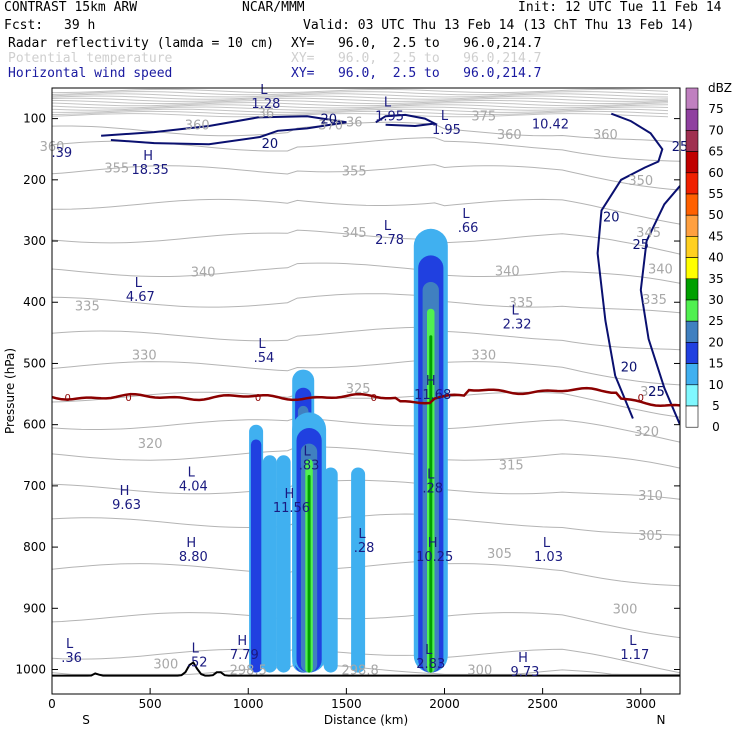 The image size is (740, 740). What do you see at coordinates (309, 465) in the screenshot?
I see `extremum-value: .83` at bounding box center [309, 465].